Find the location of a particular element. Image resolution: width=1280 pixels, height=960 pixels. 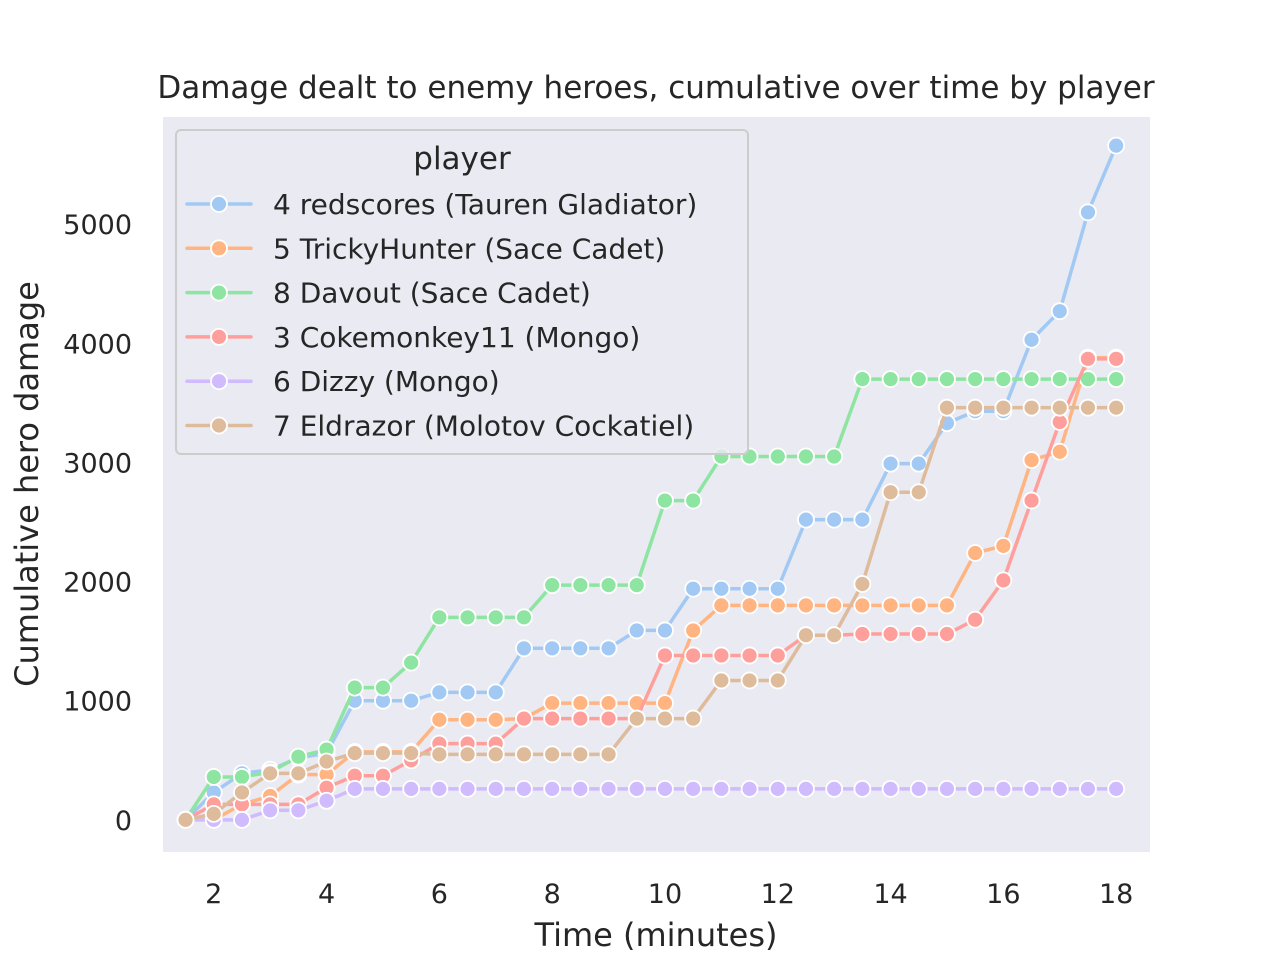

y-tick-label: 3000 is located at coordinates (97, 463).